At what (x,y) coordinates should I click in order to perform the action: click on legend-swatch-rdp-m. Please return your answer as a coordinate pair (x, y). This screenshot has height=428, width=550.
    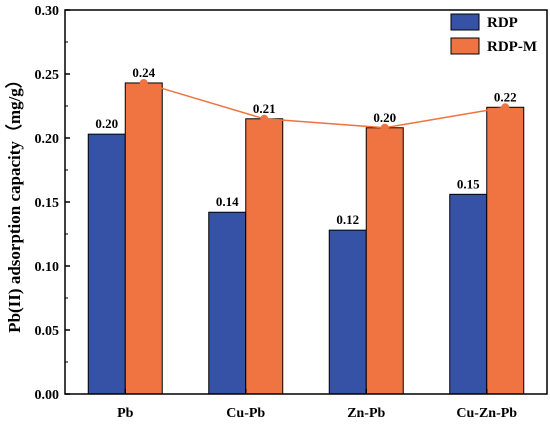
    Looking at the image, I should click on (465, 46).